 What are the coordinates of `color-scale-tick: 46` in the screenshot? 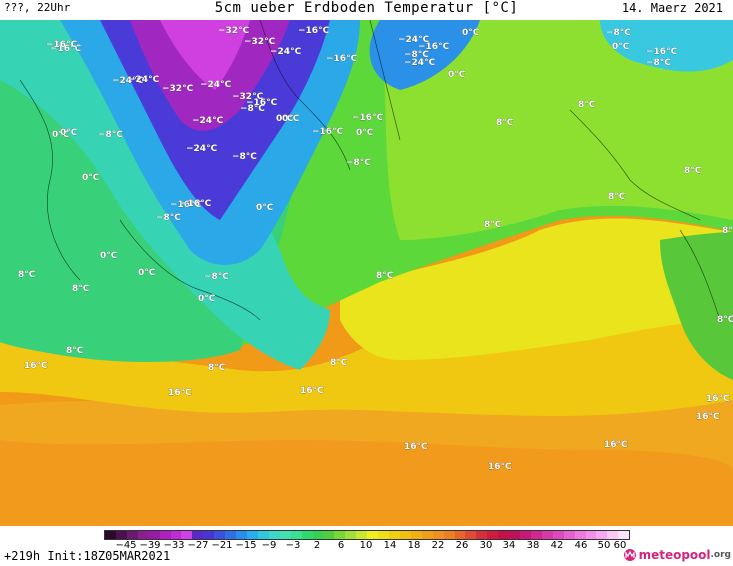 It's located at (581, 545).